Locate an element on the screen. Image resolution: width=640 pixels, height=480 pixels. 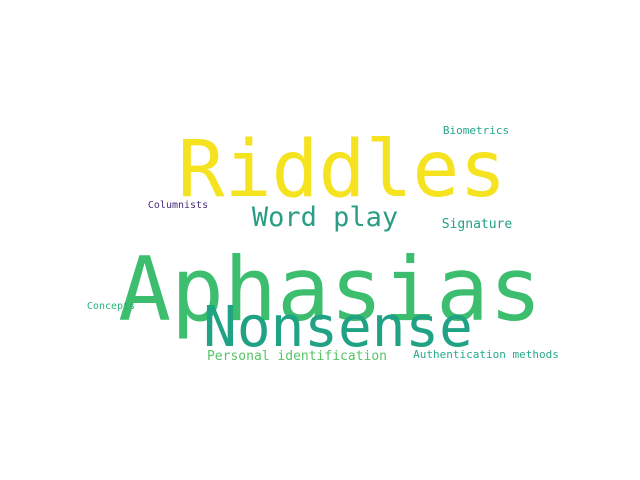
word-nonsense: Nonsense is located at coordinates (338, 327).